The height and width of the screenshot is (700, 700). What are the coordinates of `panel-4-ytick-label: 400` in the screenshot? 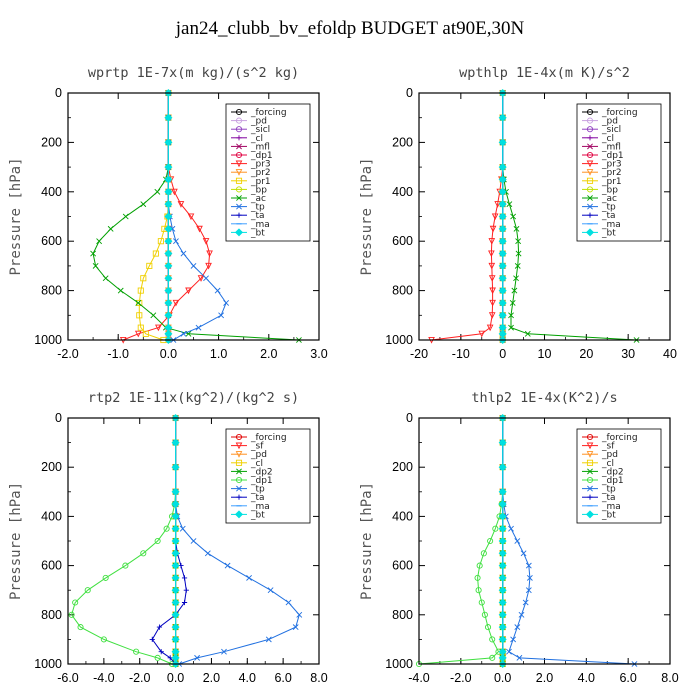 It's located at (402, 516).